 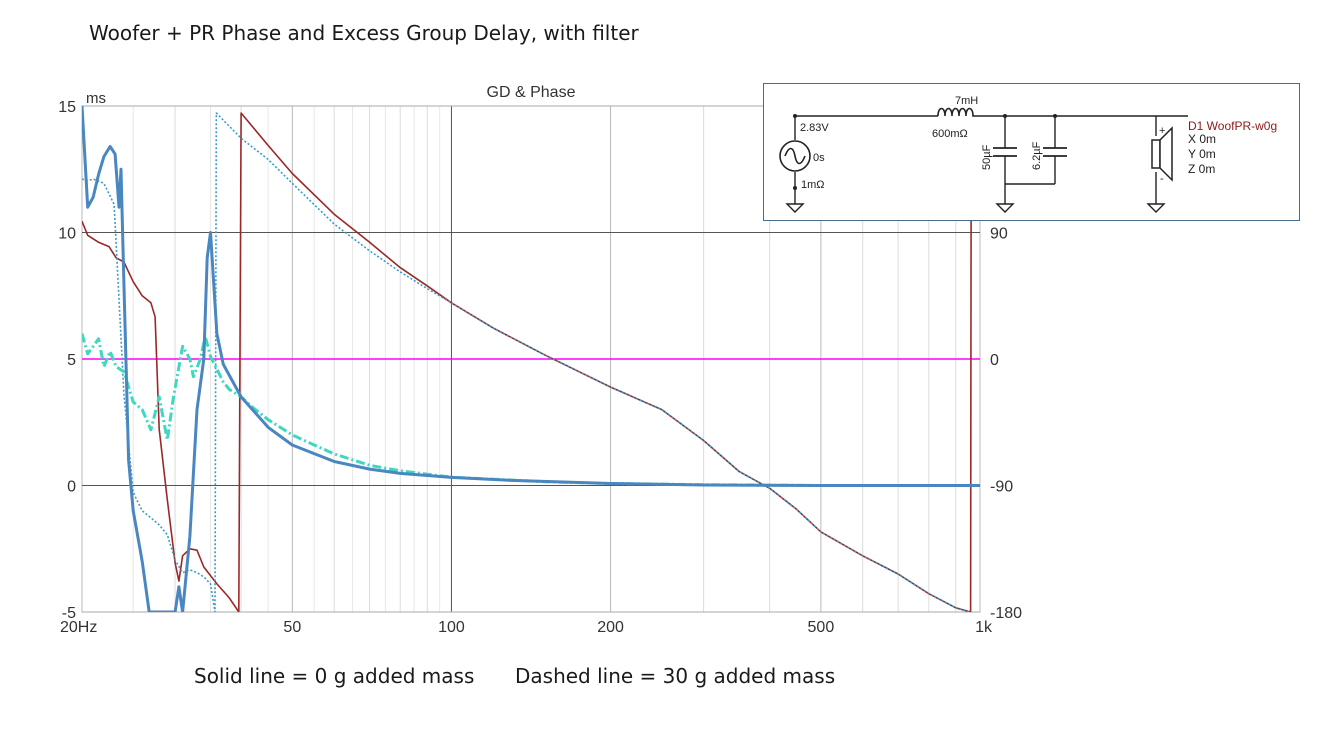 I want to click on x-tick-label: 20Hz, so click(x=78, y=627).